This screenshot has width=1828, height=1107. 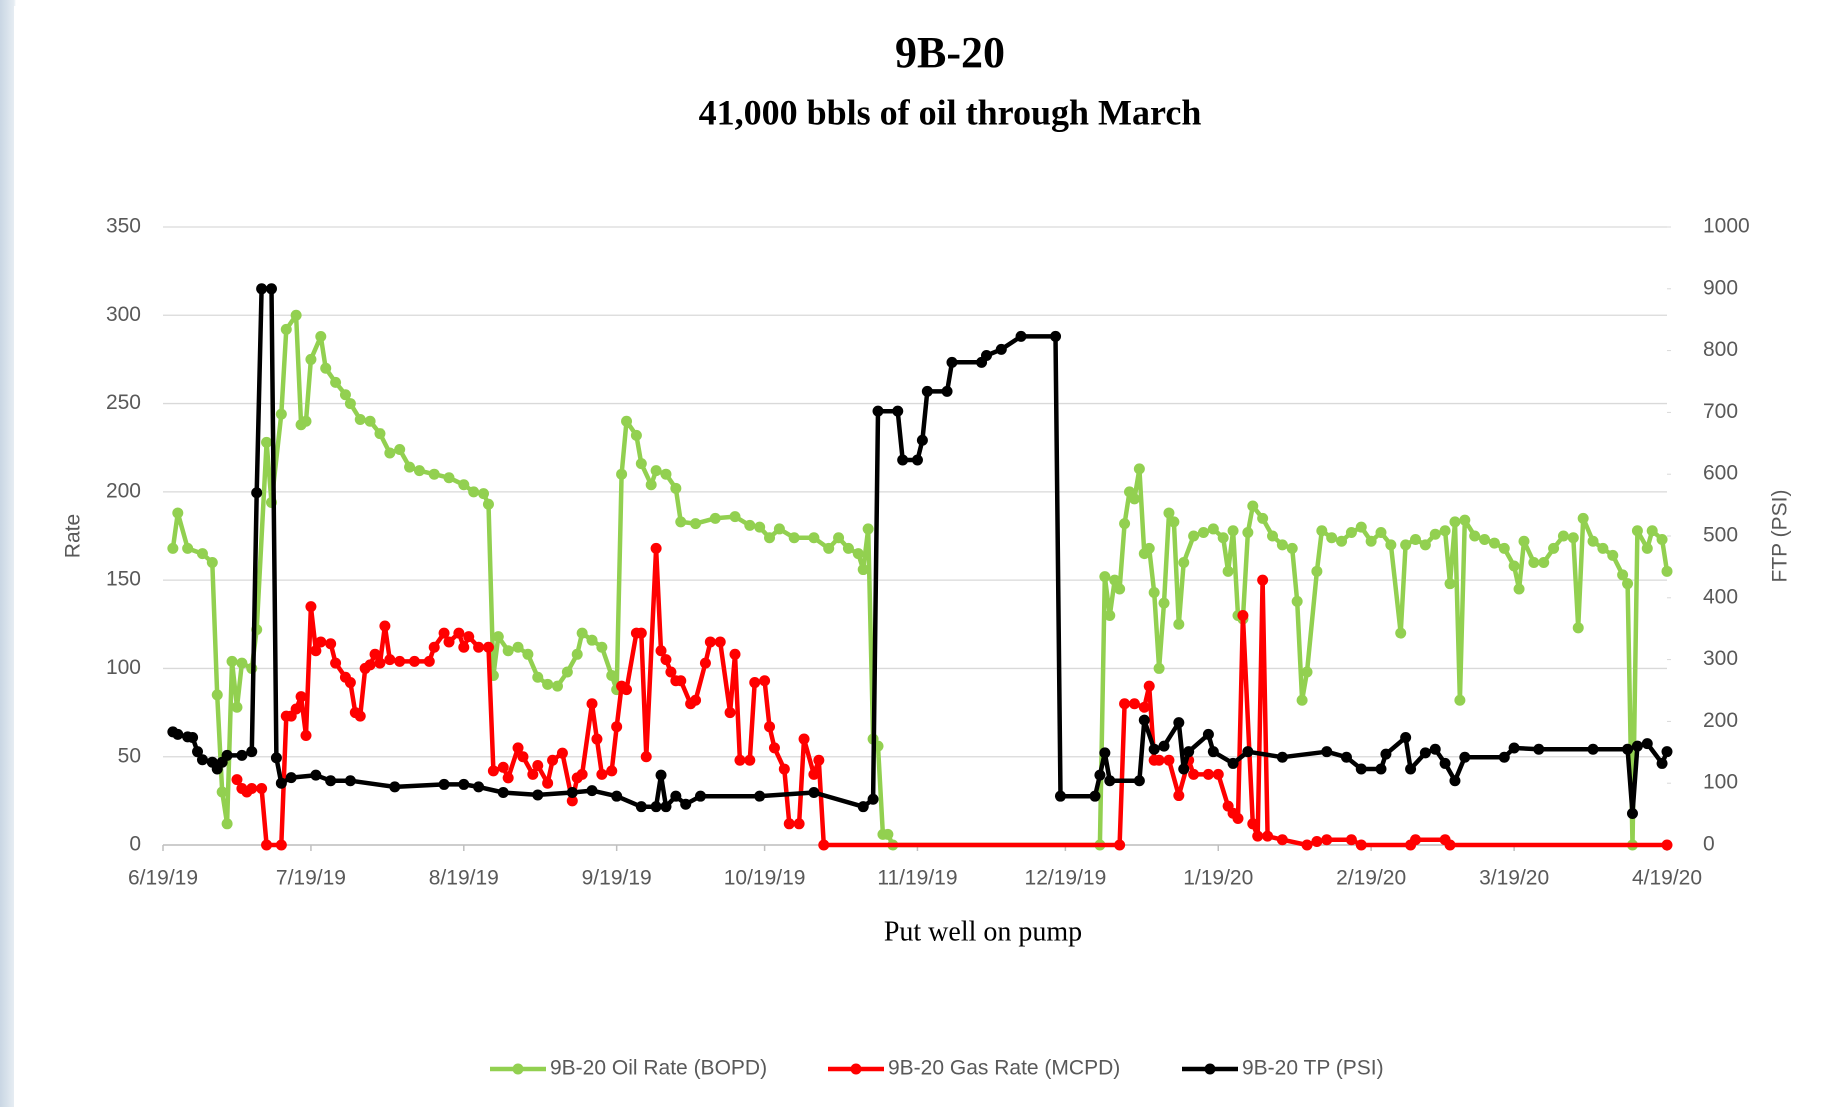 What do you see at coordinates (1514, 878) in the screenshot?
I see `x-tick-label: 3/19/20` at bounding box center [1514, 878].